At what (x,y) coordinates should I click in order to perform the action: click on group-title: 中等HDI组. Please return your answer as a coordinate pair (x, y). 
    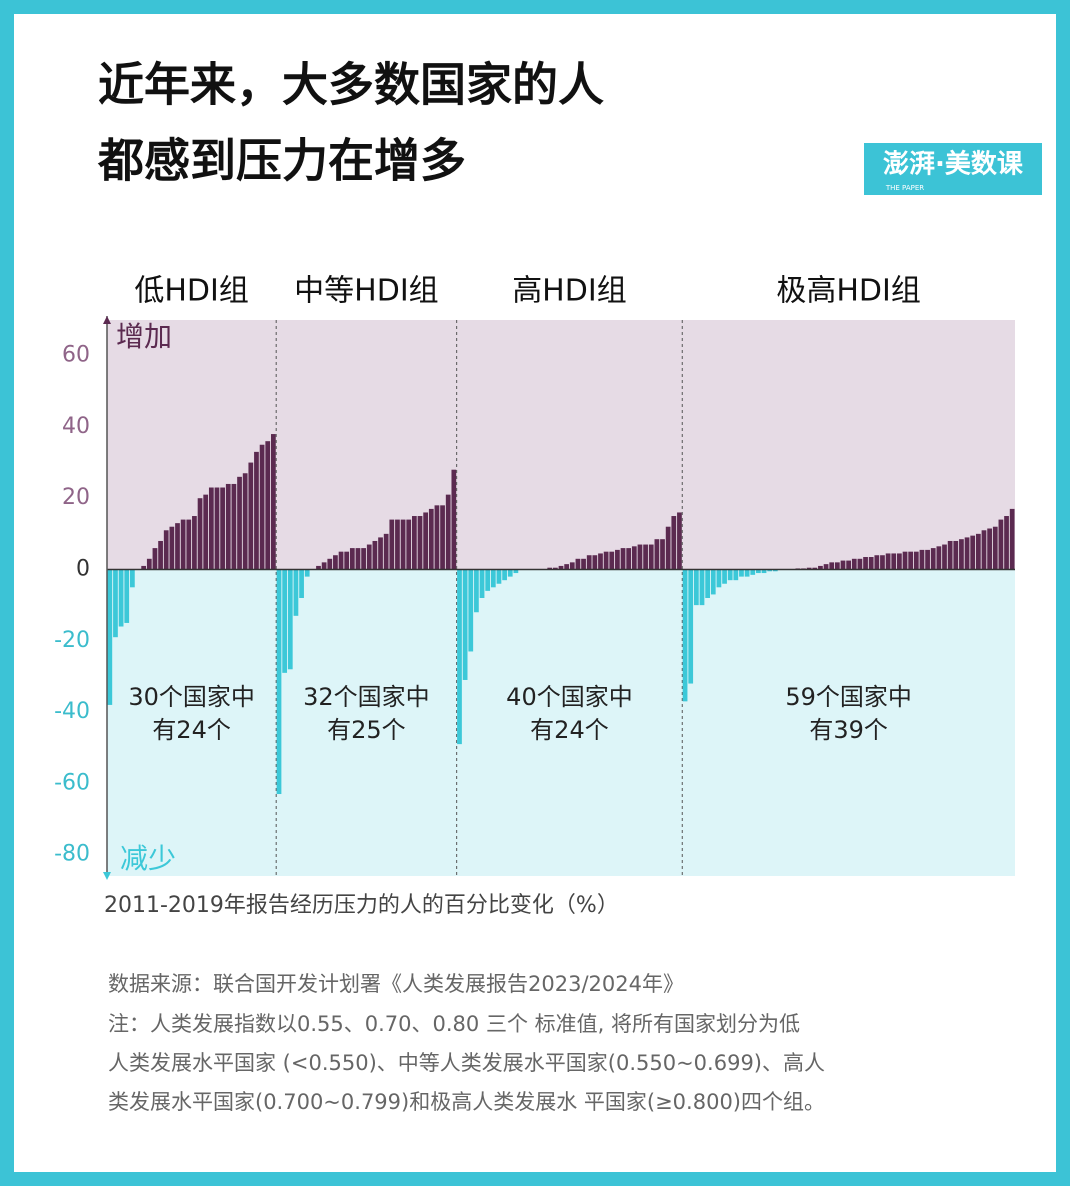
    Looking at the image, I should click on (366, 291).